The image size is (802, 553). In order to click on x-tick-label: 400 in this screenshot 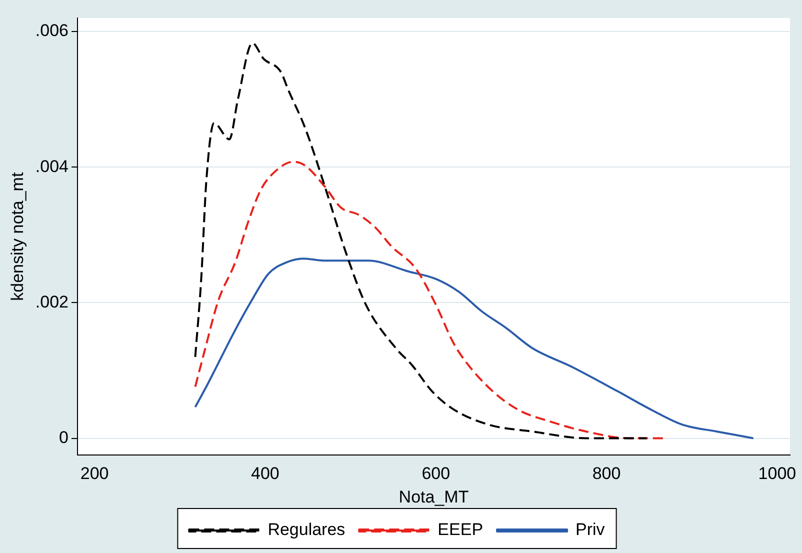, I will do `click(265, 474)`.